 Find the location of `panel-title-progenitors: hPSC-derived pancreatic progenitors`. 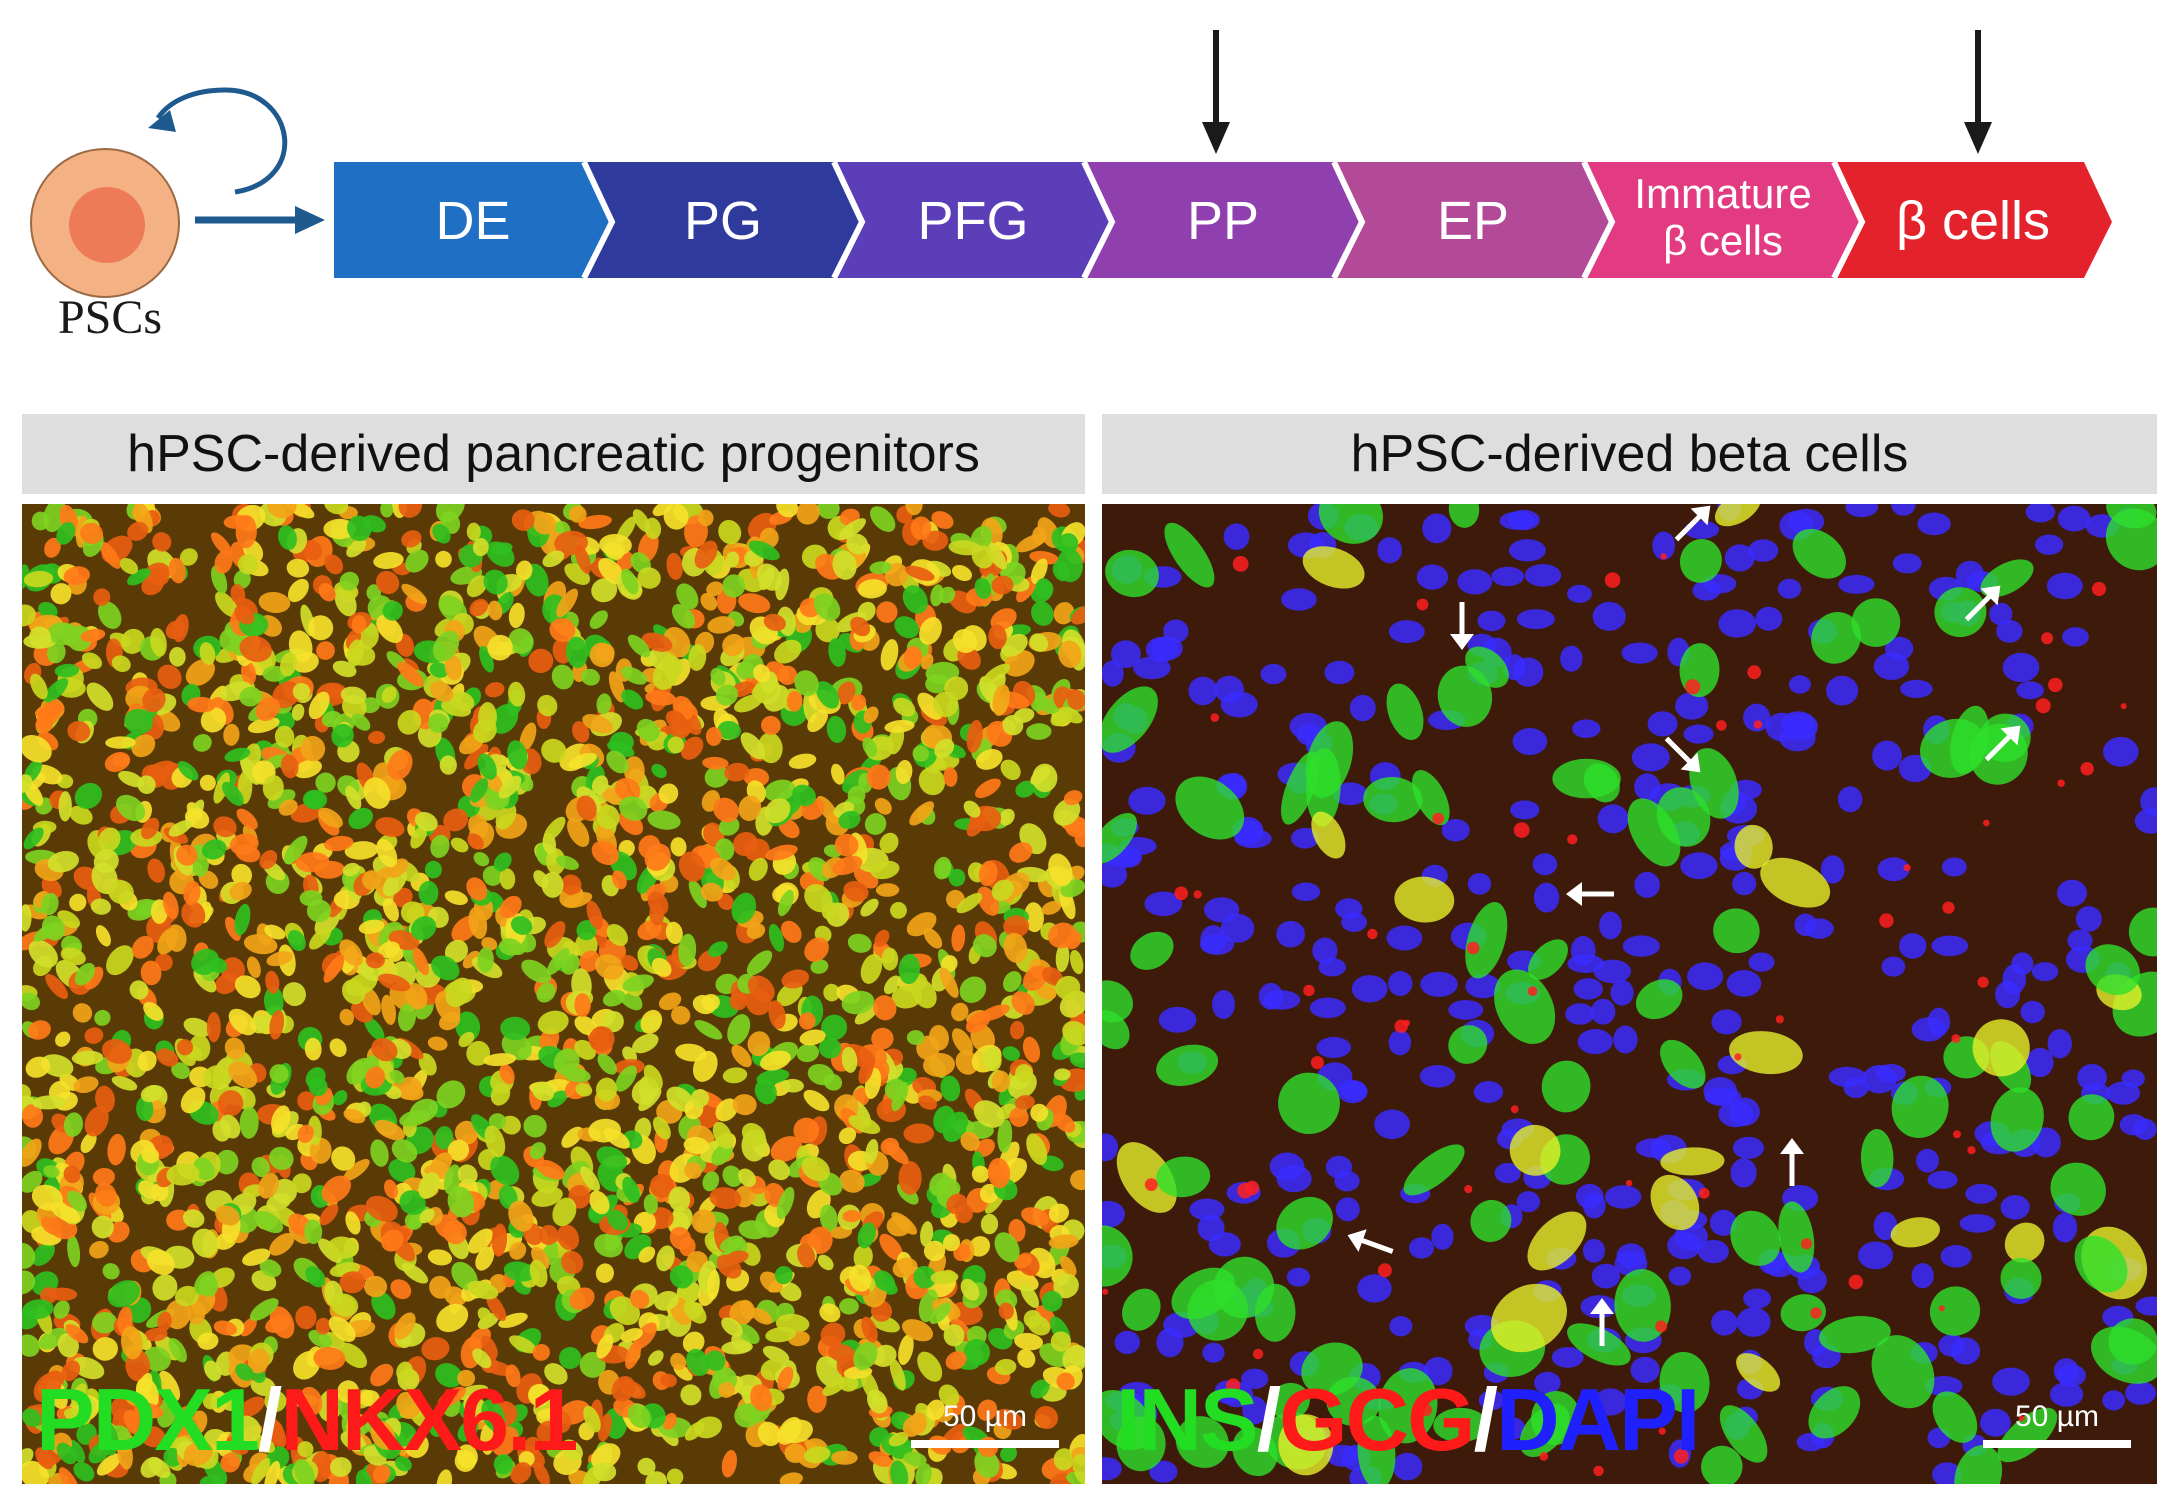

panel-title-progenitors: hPSC-derived pancreatic progenitors is located at coordinates (553, 454).